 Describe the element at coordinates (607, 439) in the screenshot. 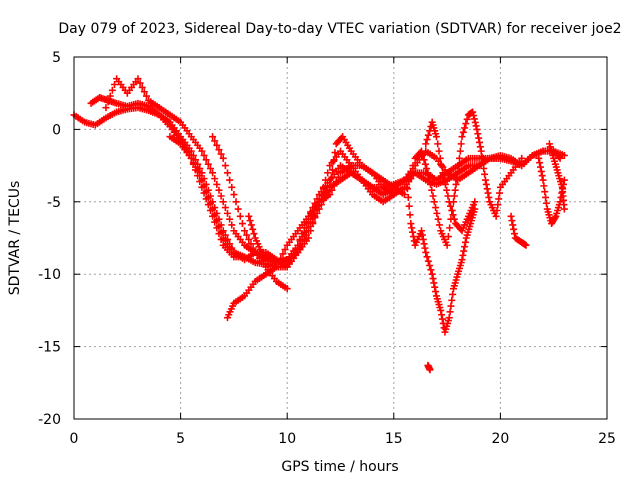

I see `x-tick-label: 25` at that location.